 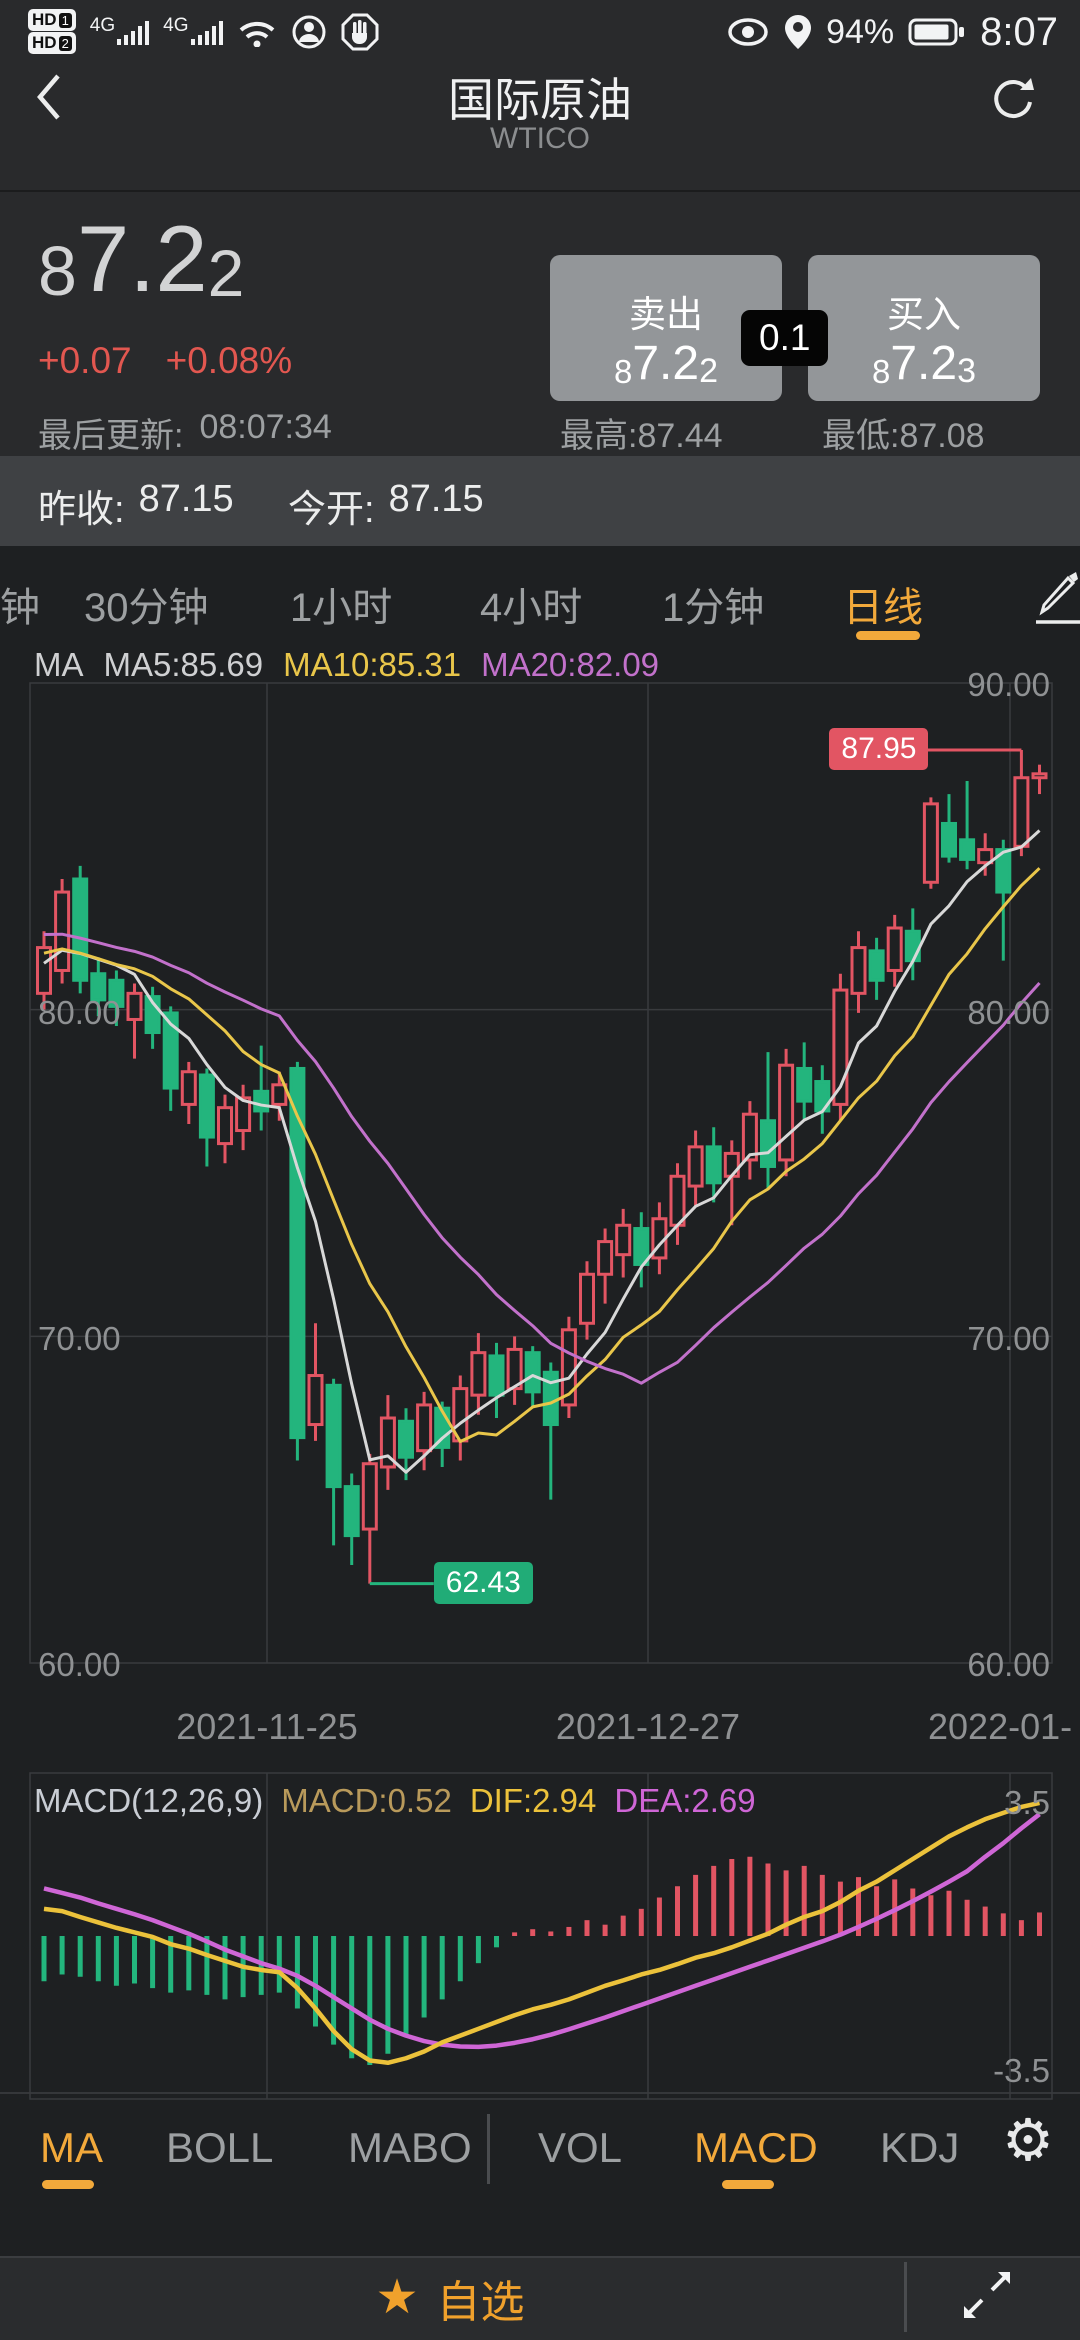 What do you see at coordinates (936, 32) in the screenshot?
I see `battery-icon` at bounding box center [936, 32].